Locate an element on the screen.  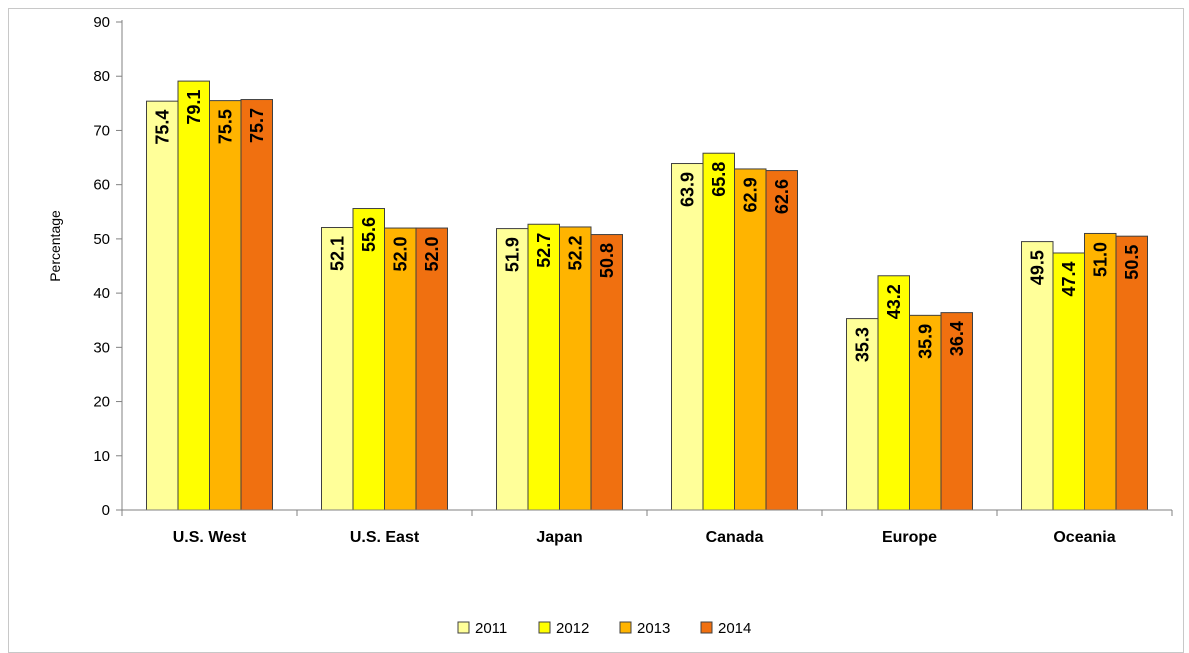
legend-swatch-2014 is located at coordinates (706, 627).